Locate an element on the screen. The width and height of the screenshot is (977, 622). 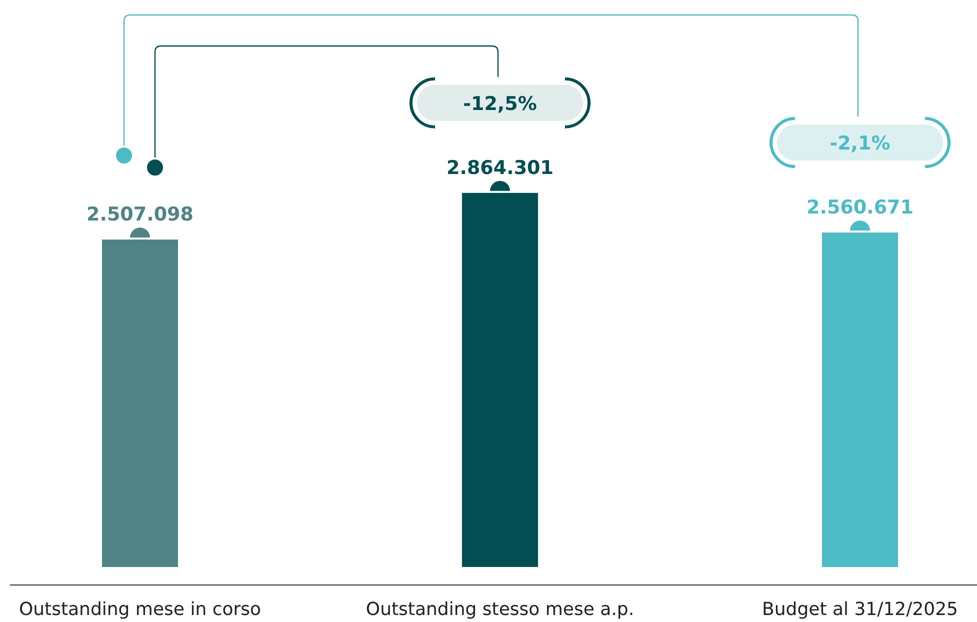
x-tick-label: Budget al 31/12/2025 is located at coordinates (860, 609).